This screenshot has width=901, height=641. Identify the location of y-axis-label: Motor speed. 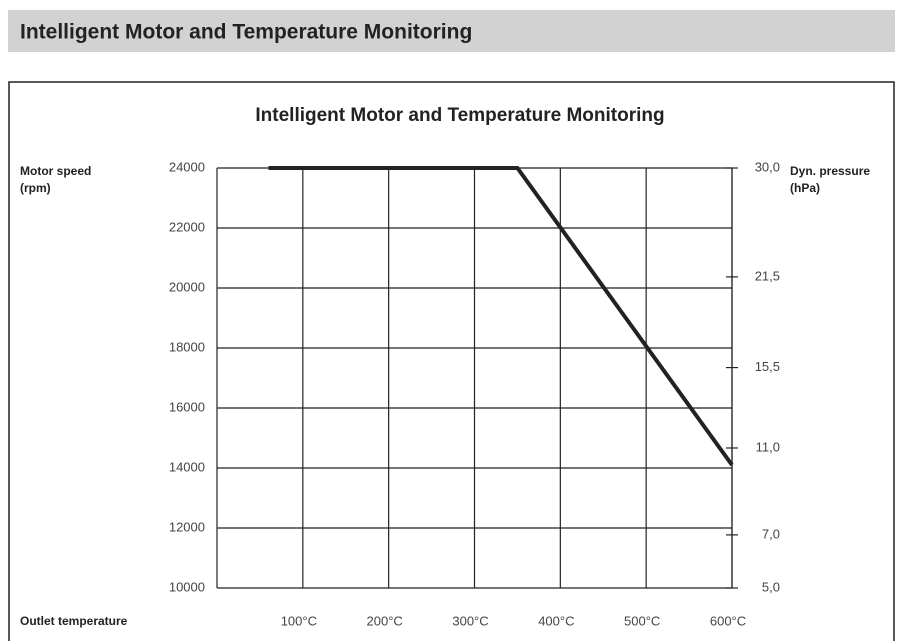
(55, 171).